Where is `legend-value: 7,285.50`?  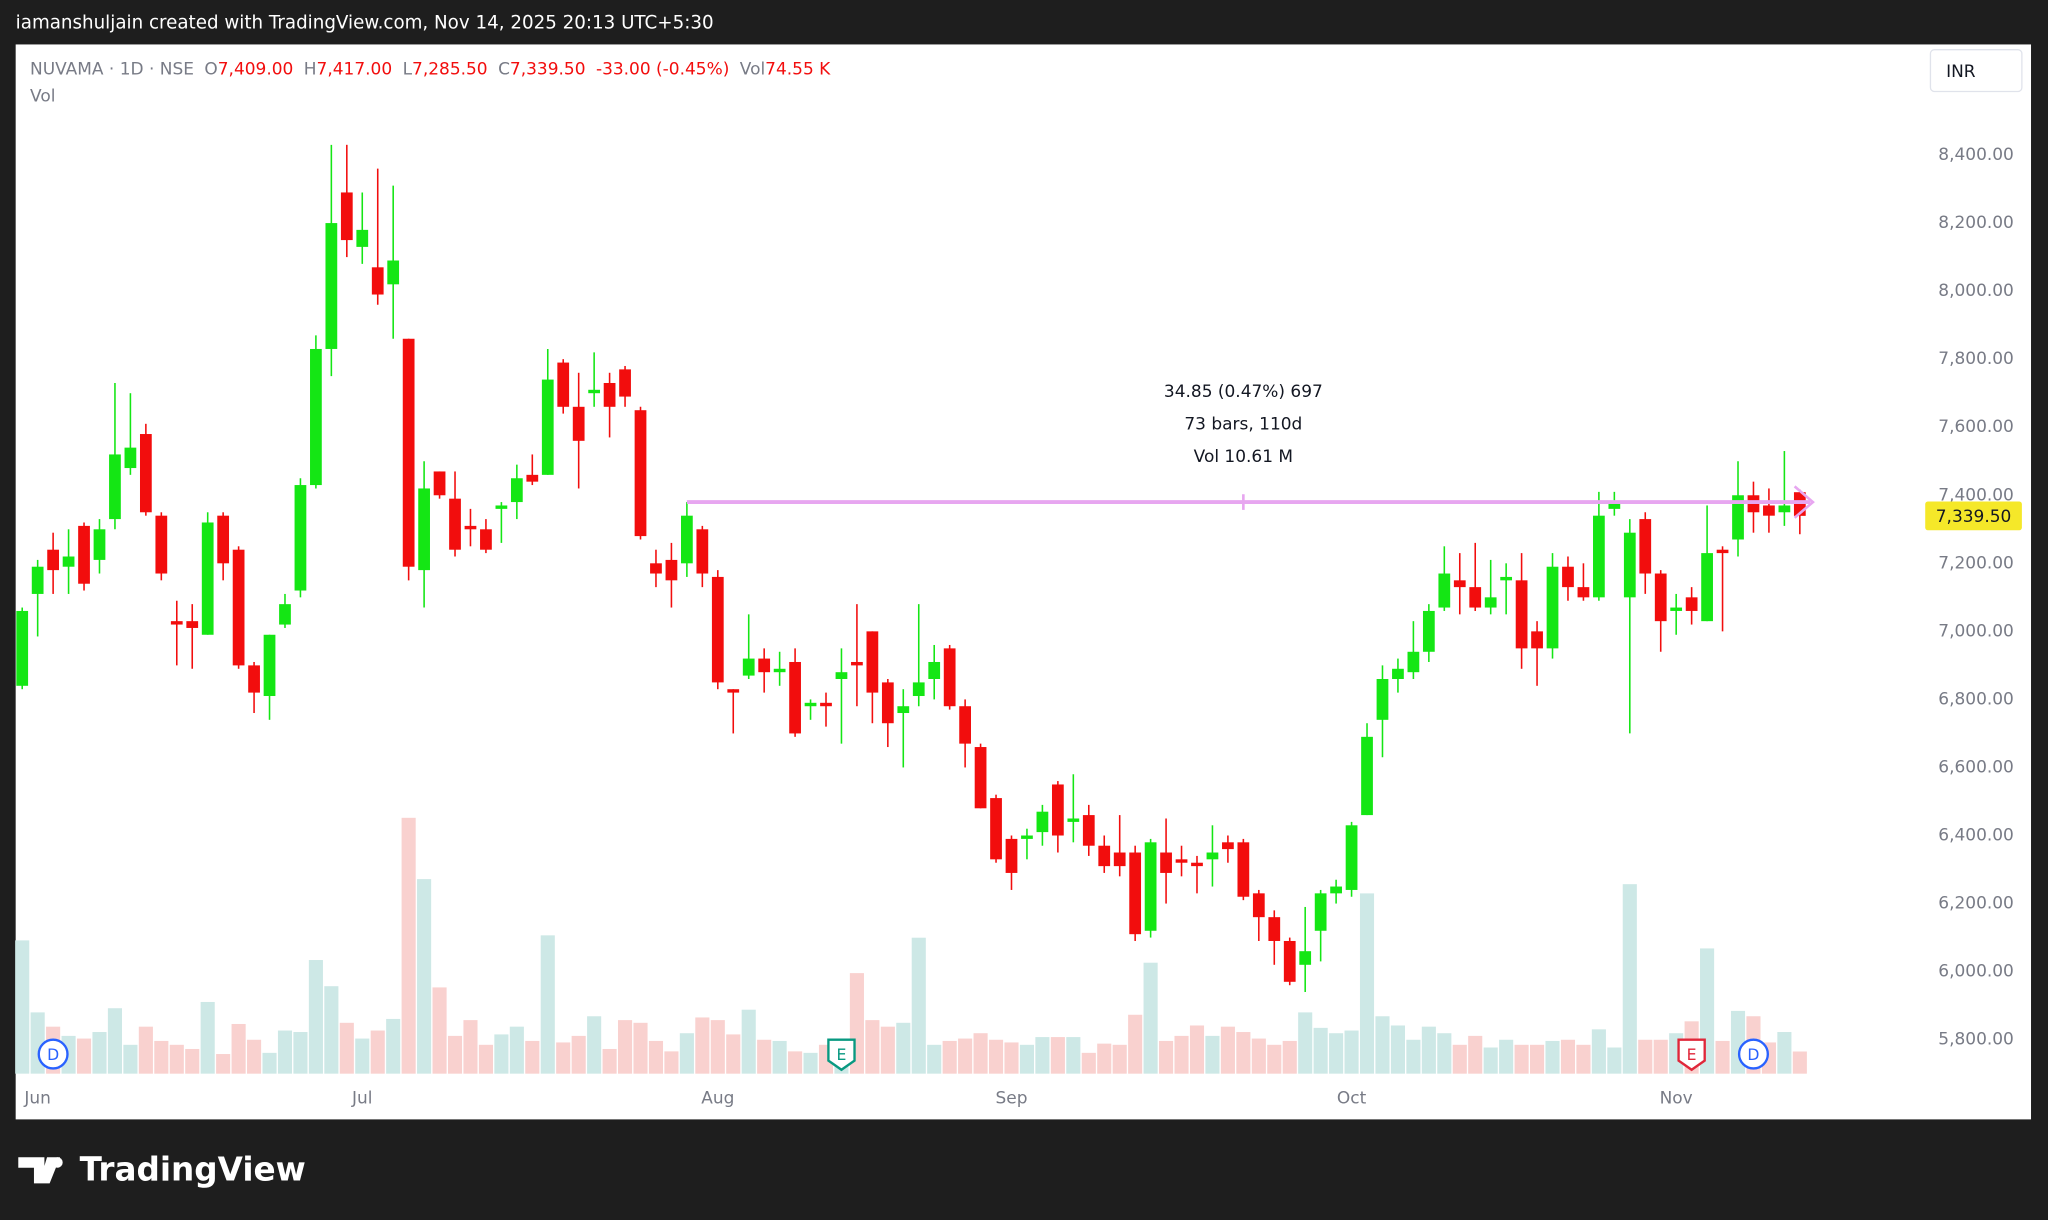 legend-value: 7,285.50 is located at coordinates (450, 69).